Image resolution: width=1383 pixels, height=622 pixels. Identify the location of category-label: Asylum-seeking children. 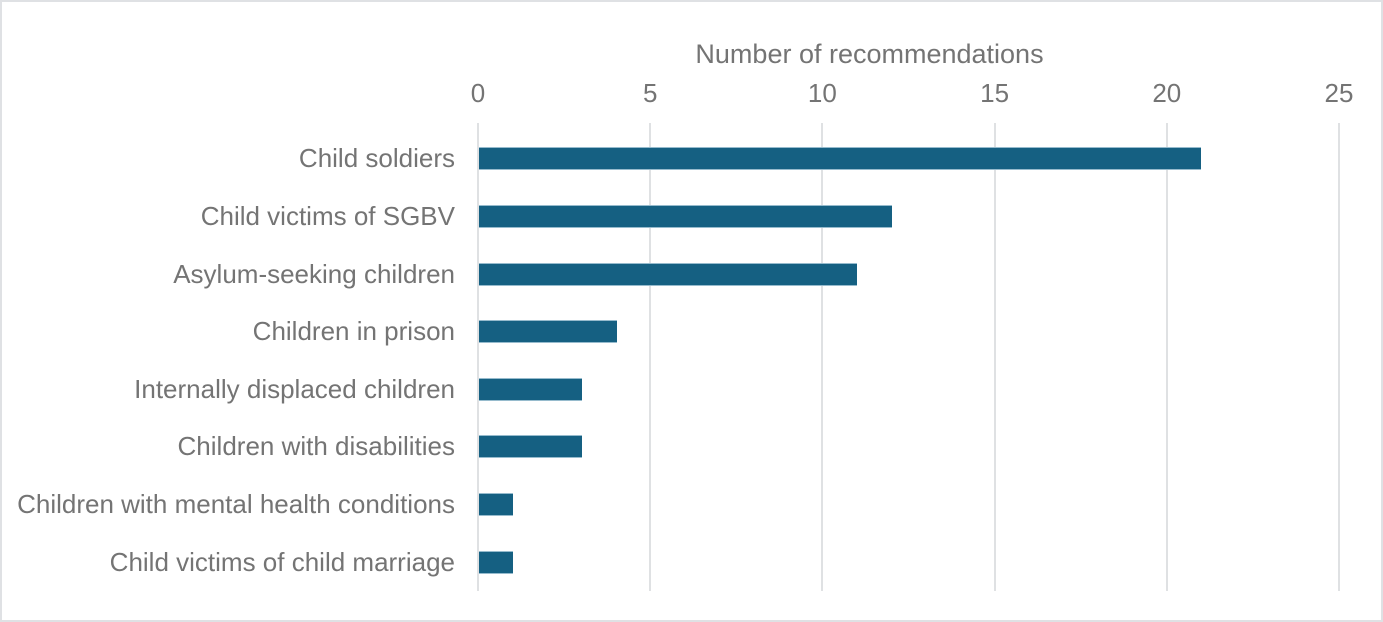
(314, 273).